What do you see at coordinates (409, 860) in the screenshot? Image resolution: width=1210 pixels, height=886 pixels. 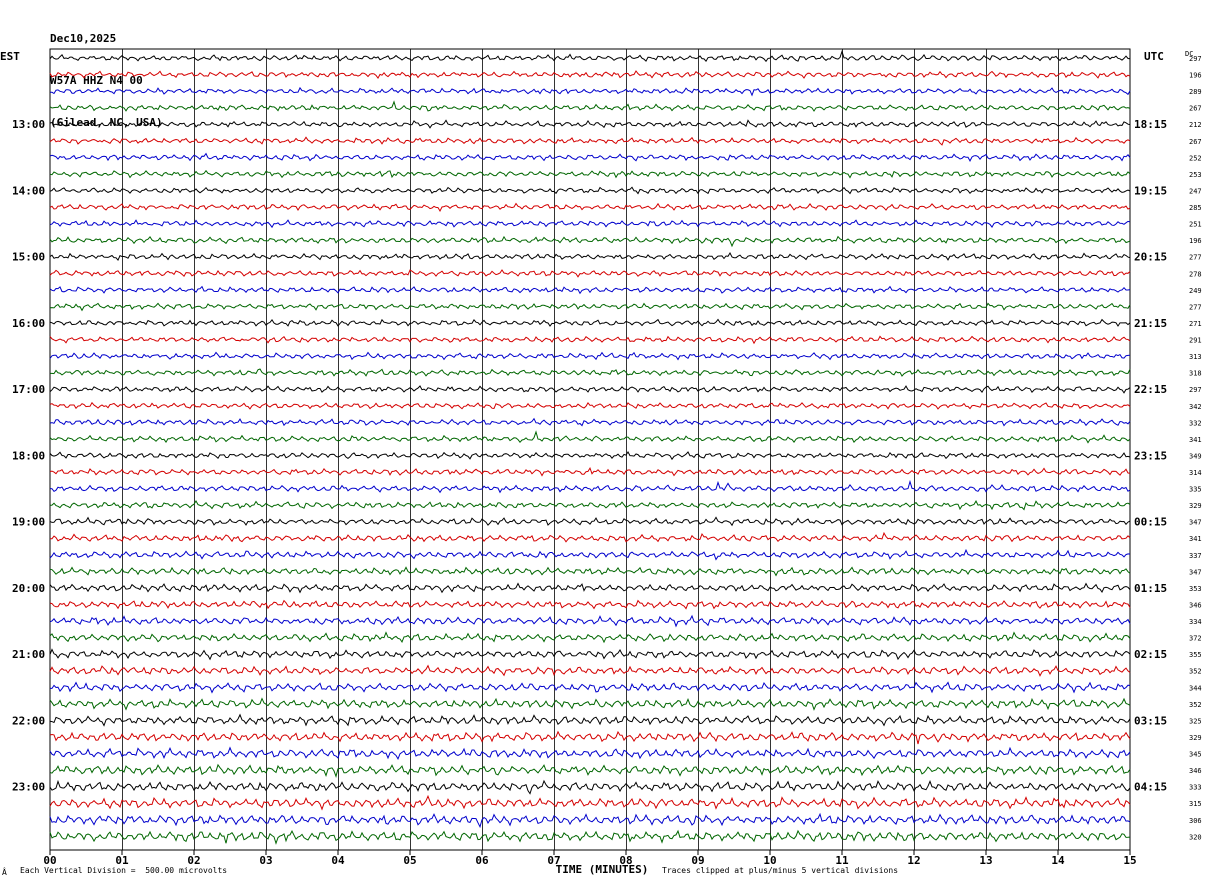 I see `x-tick-label: 05` at bounding box center [409, 860].